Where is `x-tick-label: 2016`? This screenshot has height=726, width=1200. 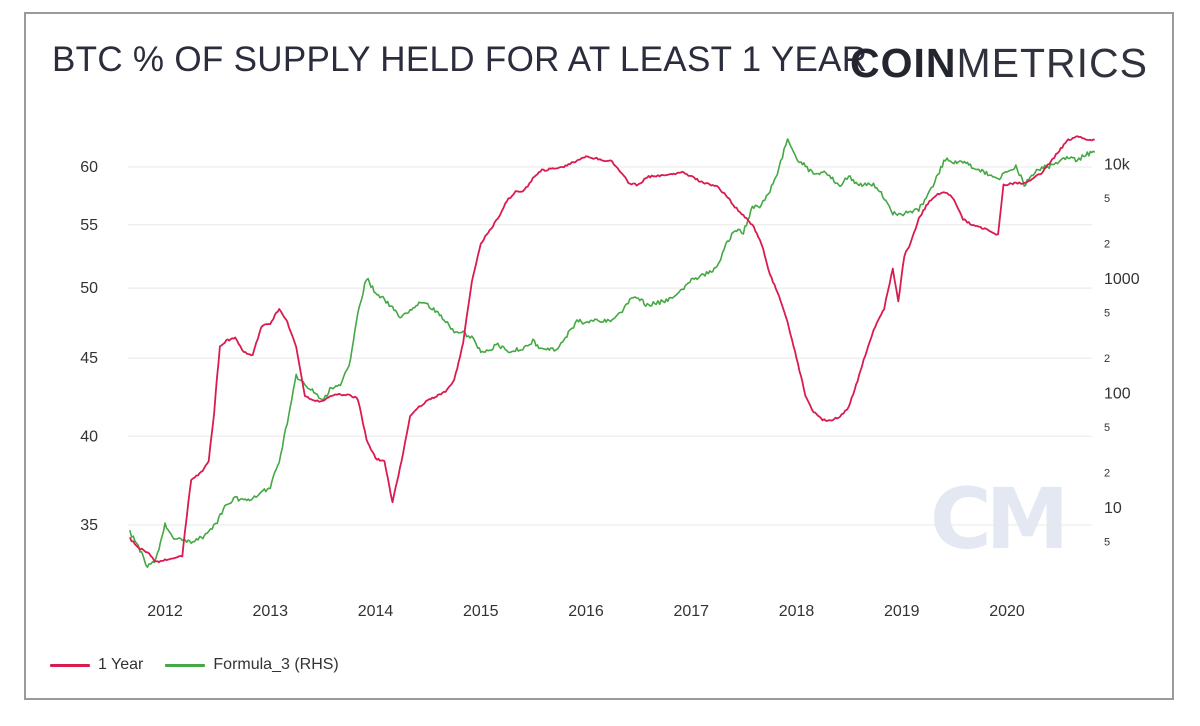
x-tick-label: 2016 is located at coordinates (586, 611).